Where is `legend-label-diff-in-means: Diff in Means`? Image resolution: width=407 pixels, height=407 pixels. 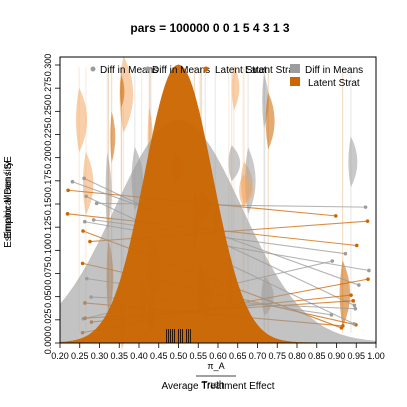
legend-label-diff-in-means: Diff in Means is located at coordinates (334, 70).